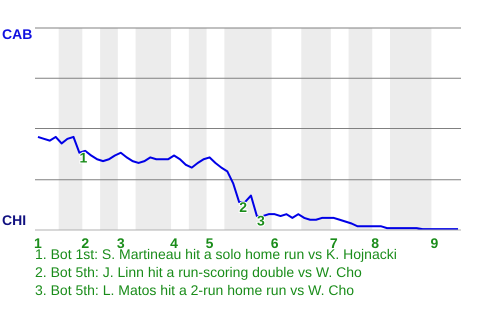 The height and width of the screenshot is (320, 480). Describe the element at coordinates (14, 220) in the screenshot. I see `text: CHI` at that location.